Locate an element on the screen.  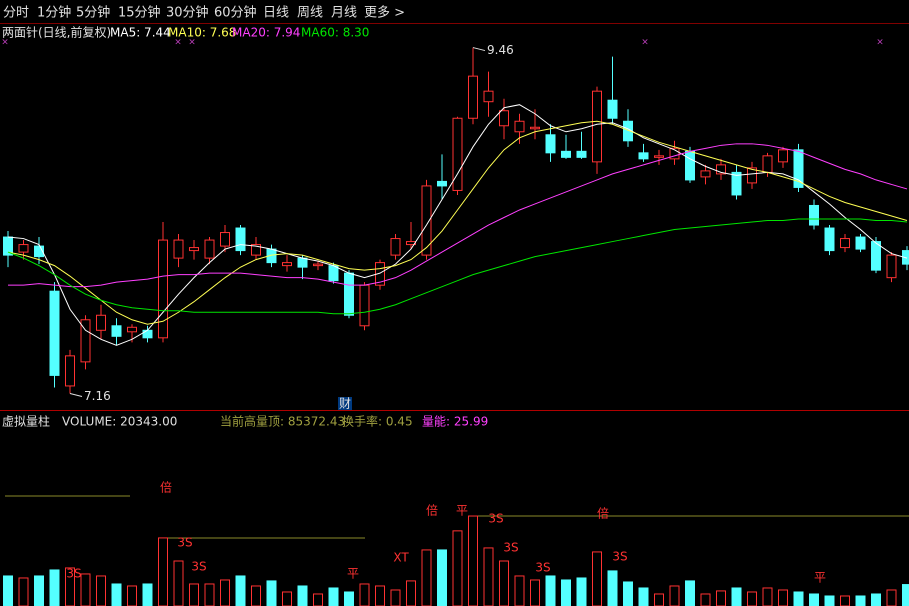
menu-item: 日线 is located at coordinates (276, 13).